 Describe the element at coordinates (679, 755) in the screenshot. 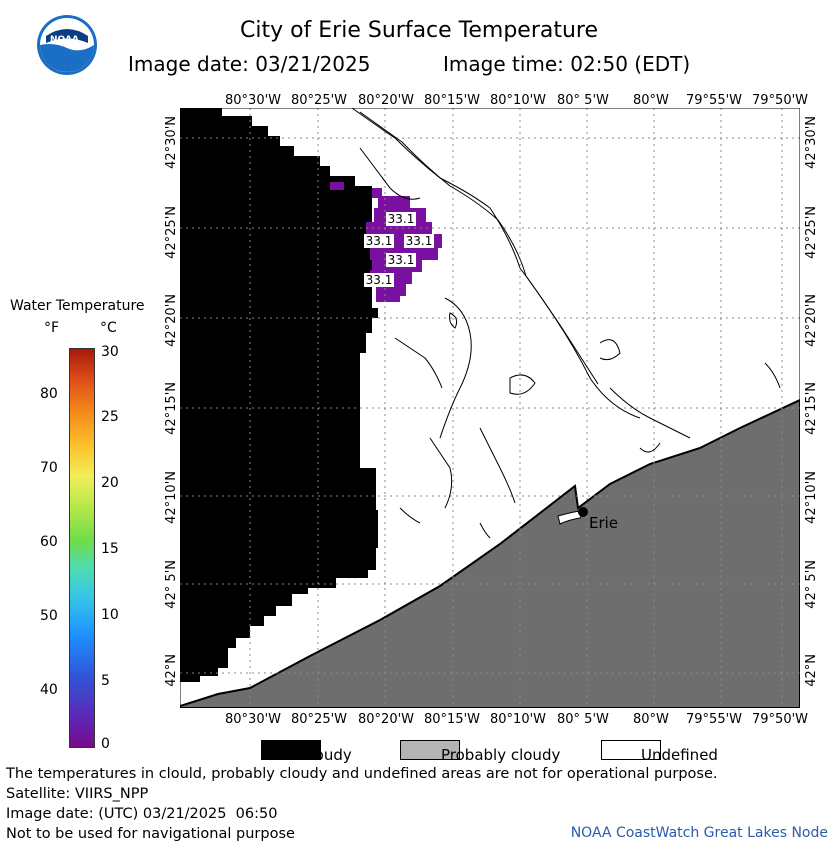

I see `legend-label-undefined: Undefined` at that location.